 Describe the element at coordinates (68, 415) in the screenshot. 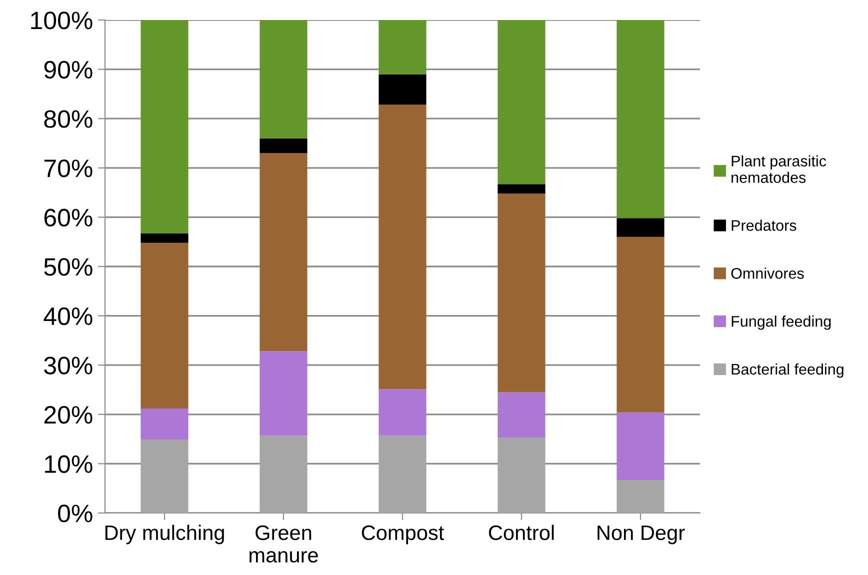

I see `y-tick-label: 20%` at that location.